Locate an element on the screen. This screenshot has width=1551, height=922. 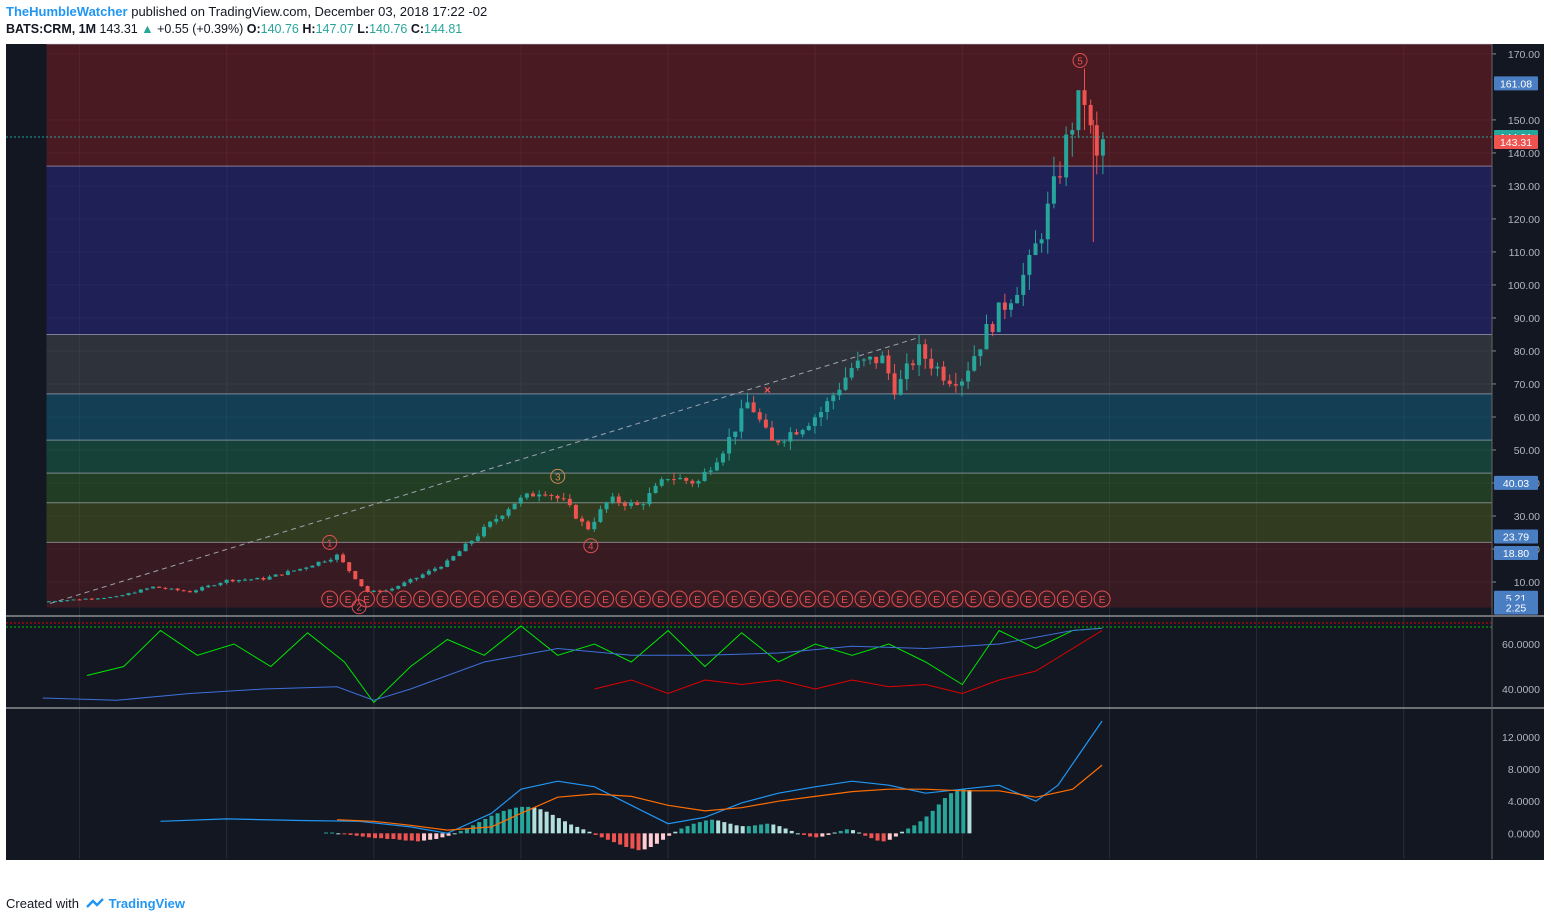
macd-pane: 12.0000 8.0000 4.0000 0.0000 is located at coordinates (850, 785).